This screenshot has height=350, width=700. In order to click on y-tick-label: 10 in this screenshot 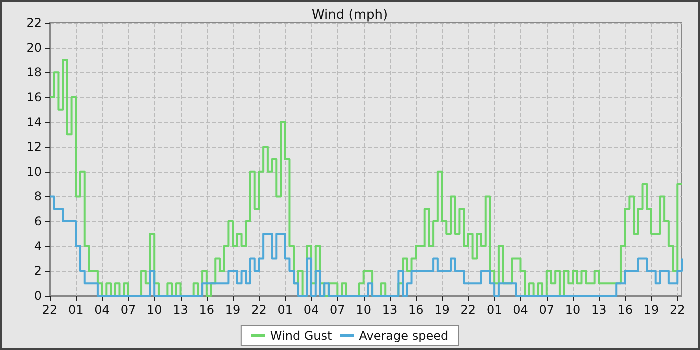, I will do `click(34, 171)`.